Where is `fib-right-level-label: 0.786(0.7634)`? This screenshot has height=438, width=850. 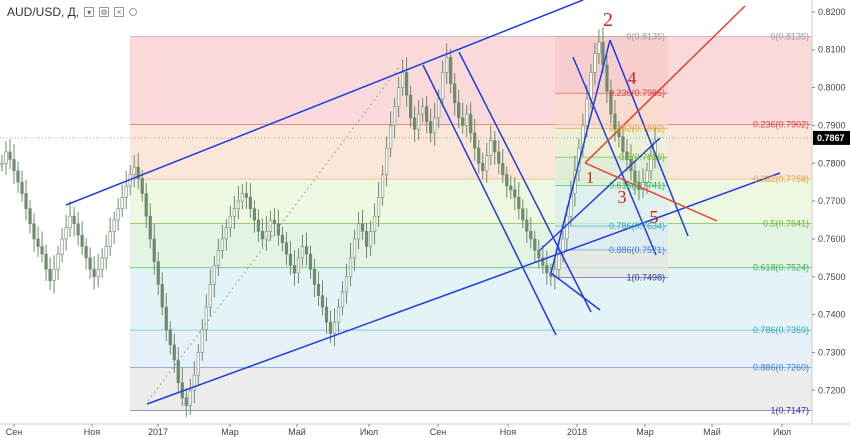 fib-right-level-label: 0.786(0.7634) is located at coordinates (637, 226).